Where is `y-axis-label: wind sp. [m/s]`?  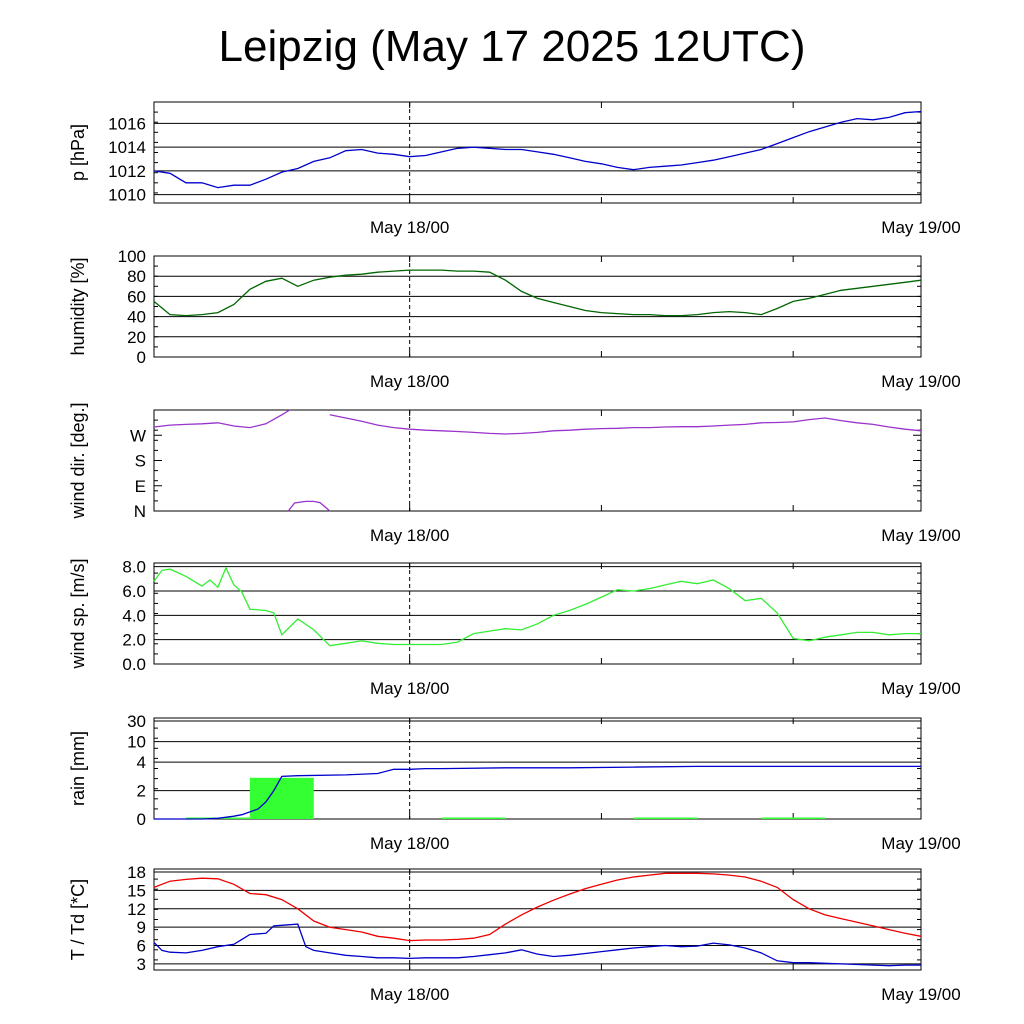
y-axis-label: wind sp. [m/s] is located at coordinates (78, 613).